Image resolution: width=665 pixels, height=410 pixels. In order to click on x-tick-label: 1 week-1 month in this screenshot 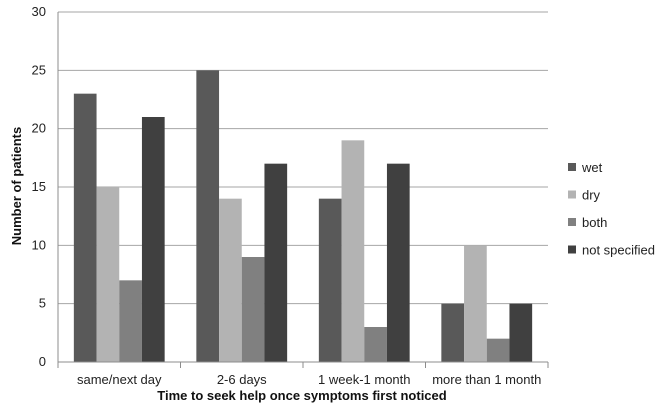, I will do `click(364, 379)`.